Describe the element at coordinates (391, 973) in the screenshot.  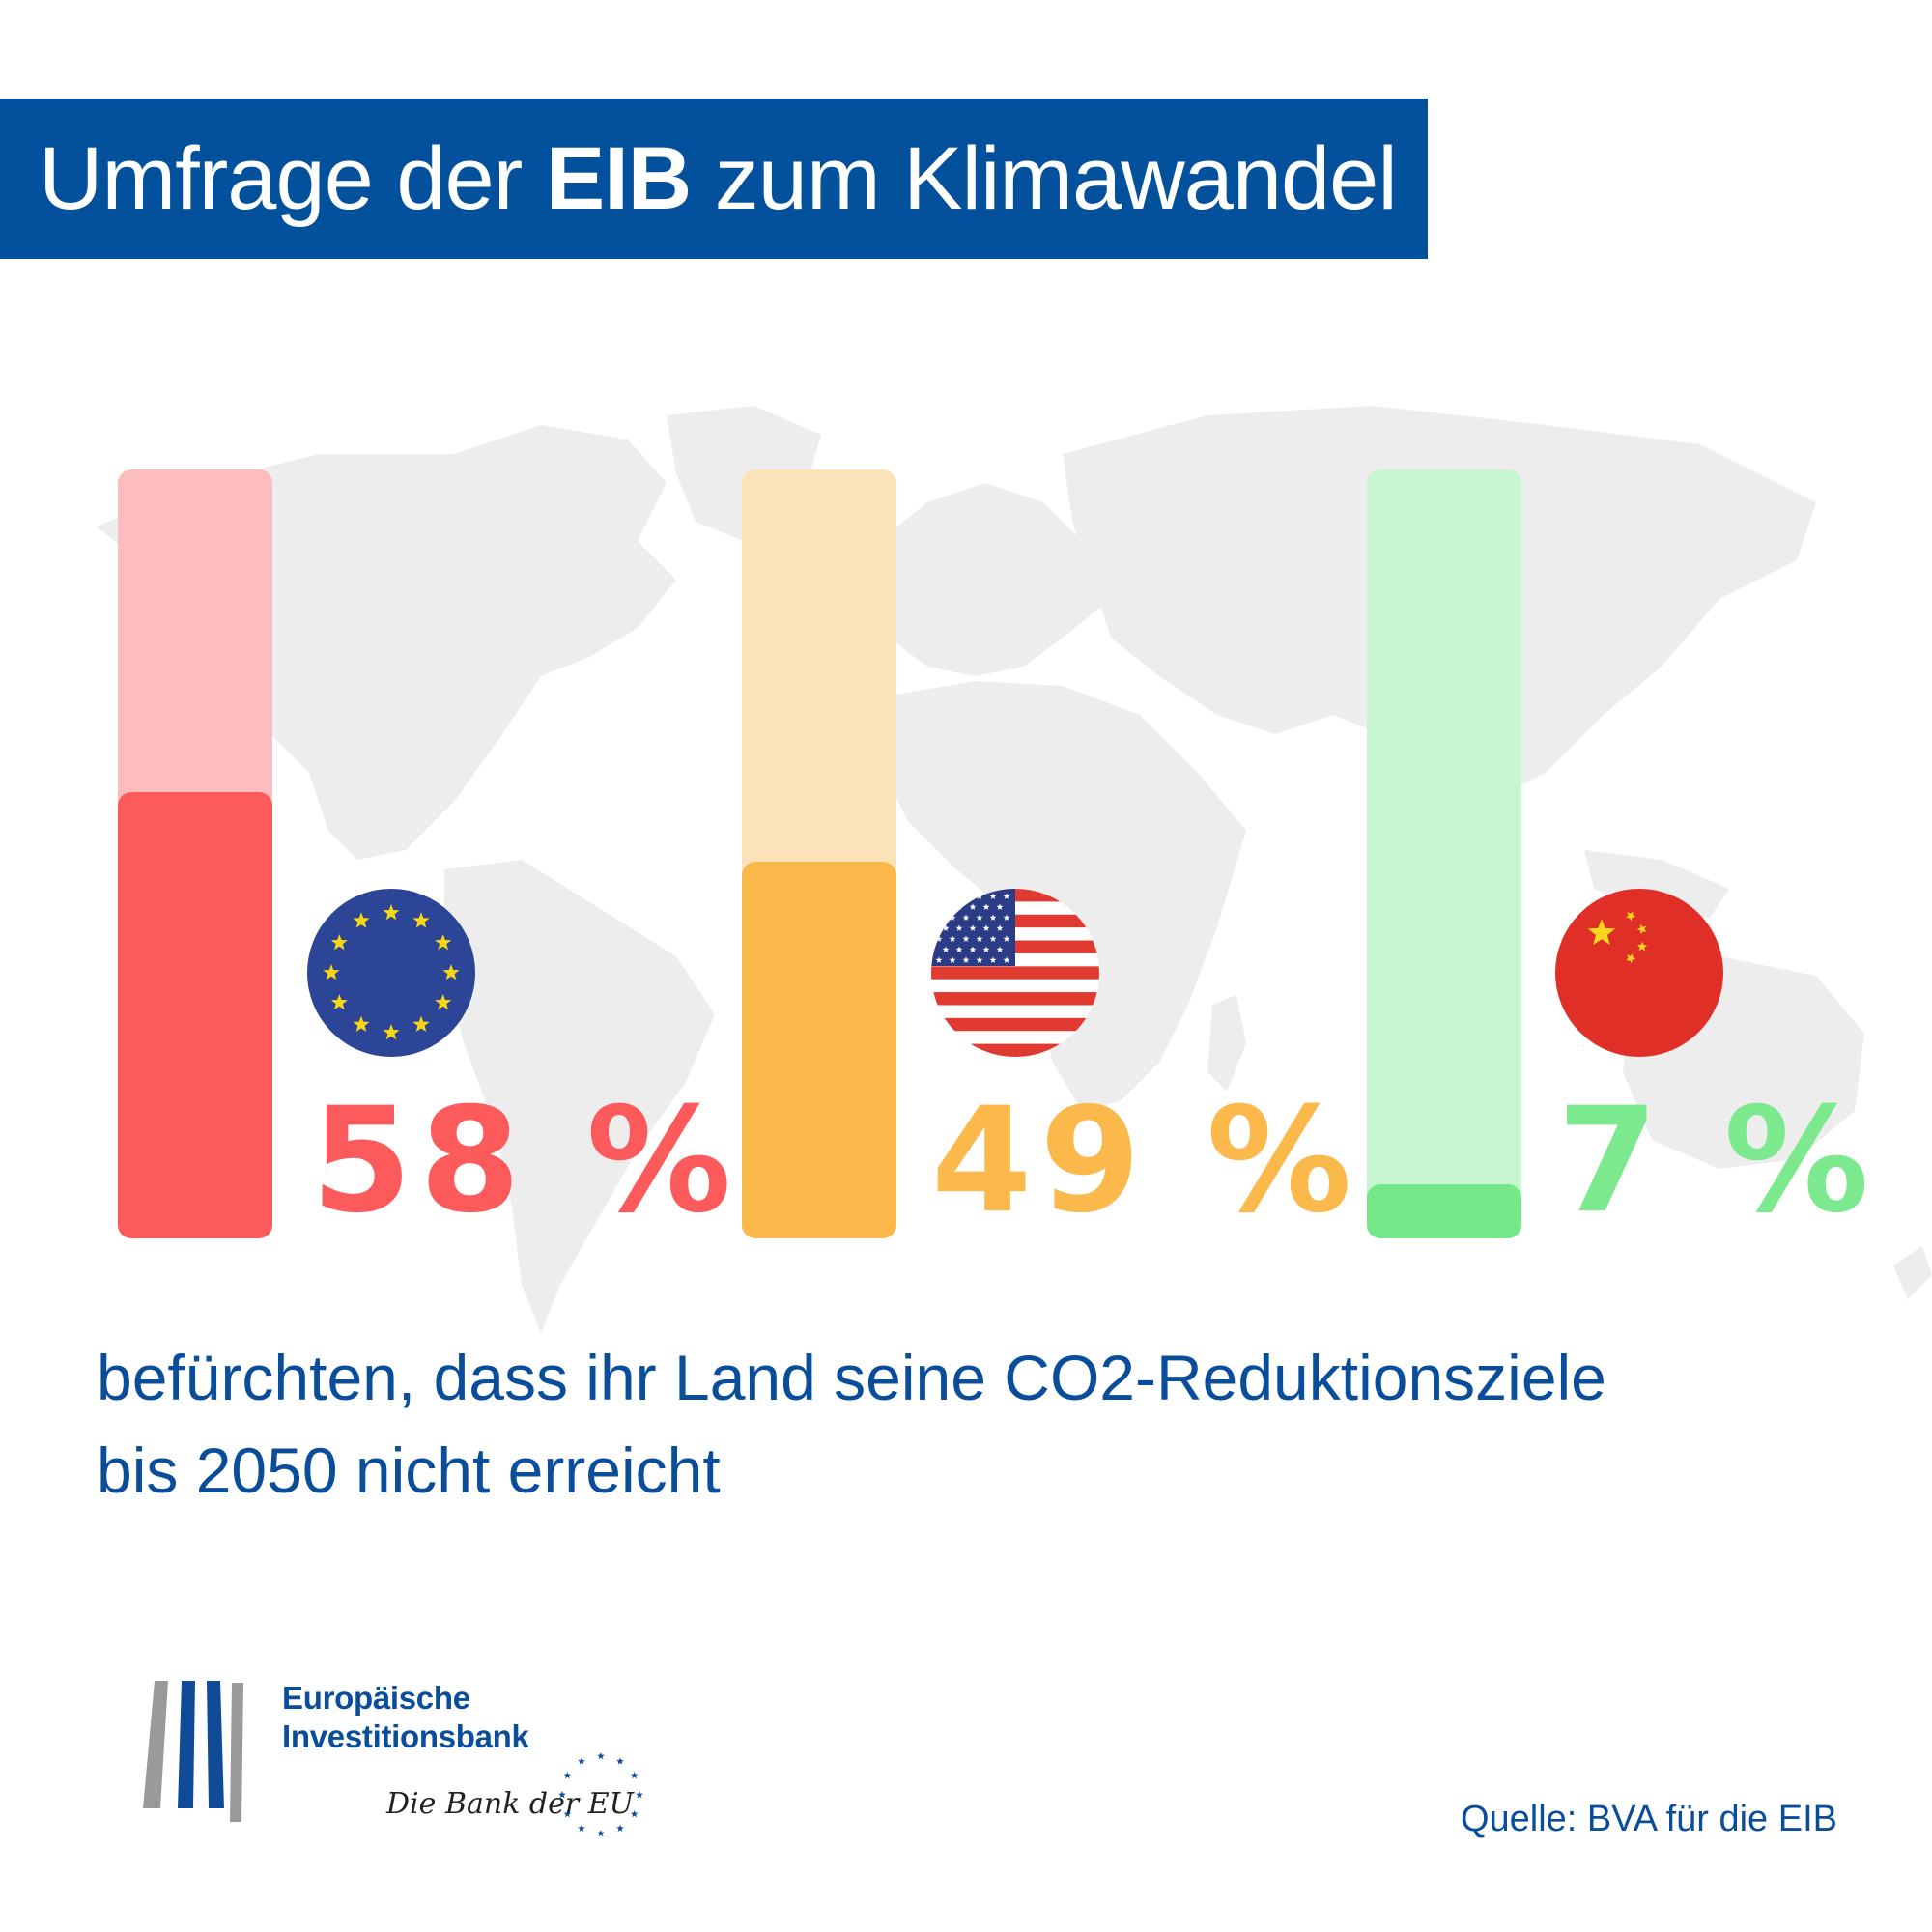
I see `eu-flag-icon` at that location.